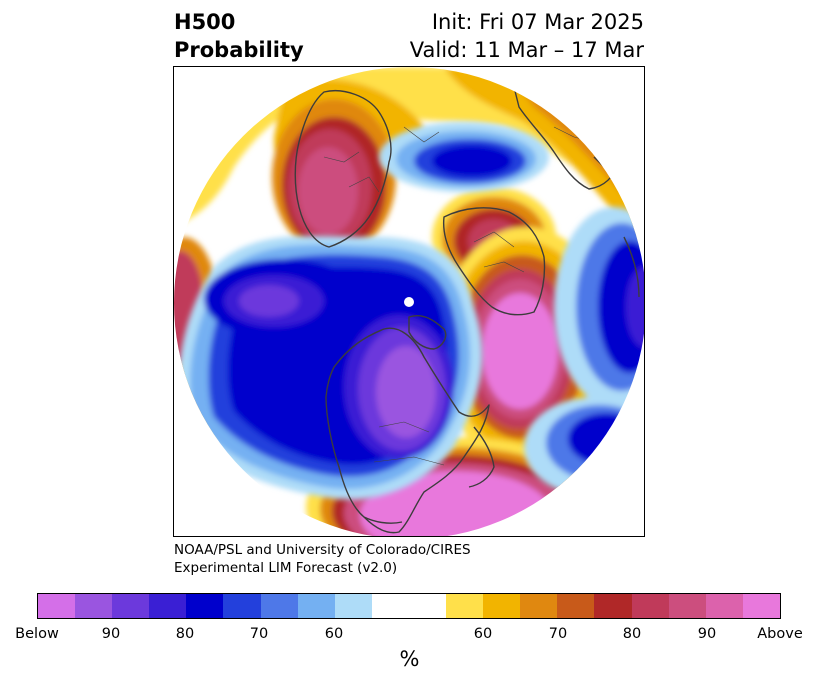  Describe the element at coordinates (526, 50) in the screenshot. I see `valid-range: Valid: 11 Mar – 17 Mar` at that location.